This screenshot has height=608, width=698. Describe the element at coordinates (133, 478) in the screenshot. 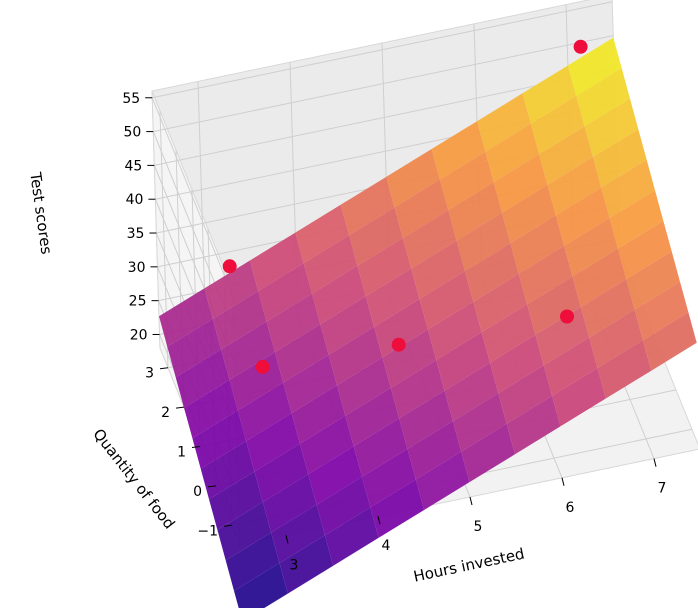

I see `y-axis-label: Quantity of food` at that location.